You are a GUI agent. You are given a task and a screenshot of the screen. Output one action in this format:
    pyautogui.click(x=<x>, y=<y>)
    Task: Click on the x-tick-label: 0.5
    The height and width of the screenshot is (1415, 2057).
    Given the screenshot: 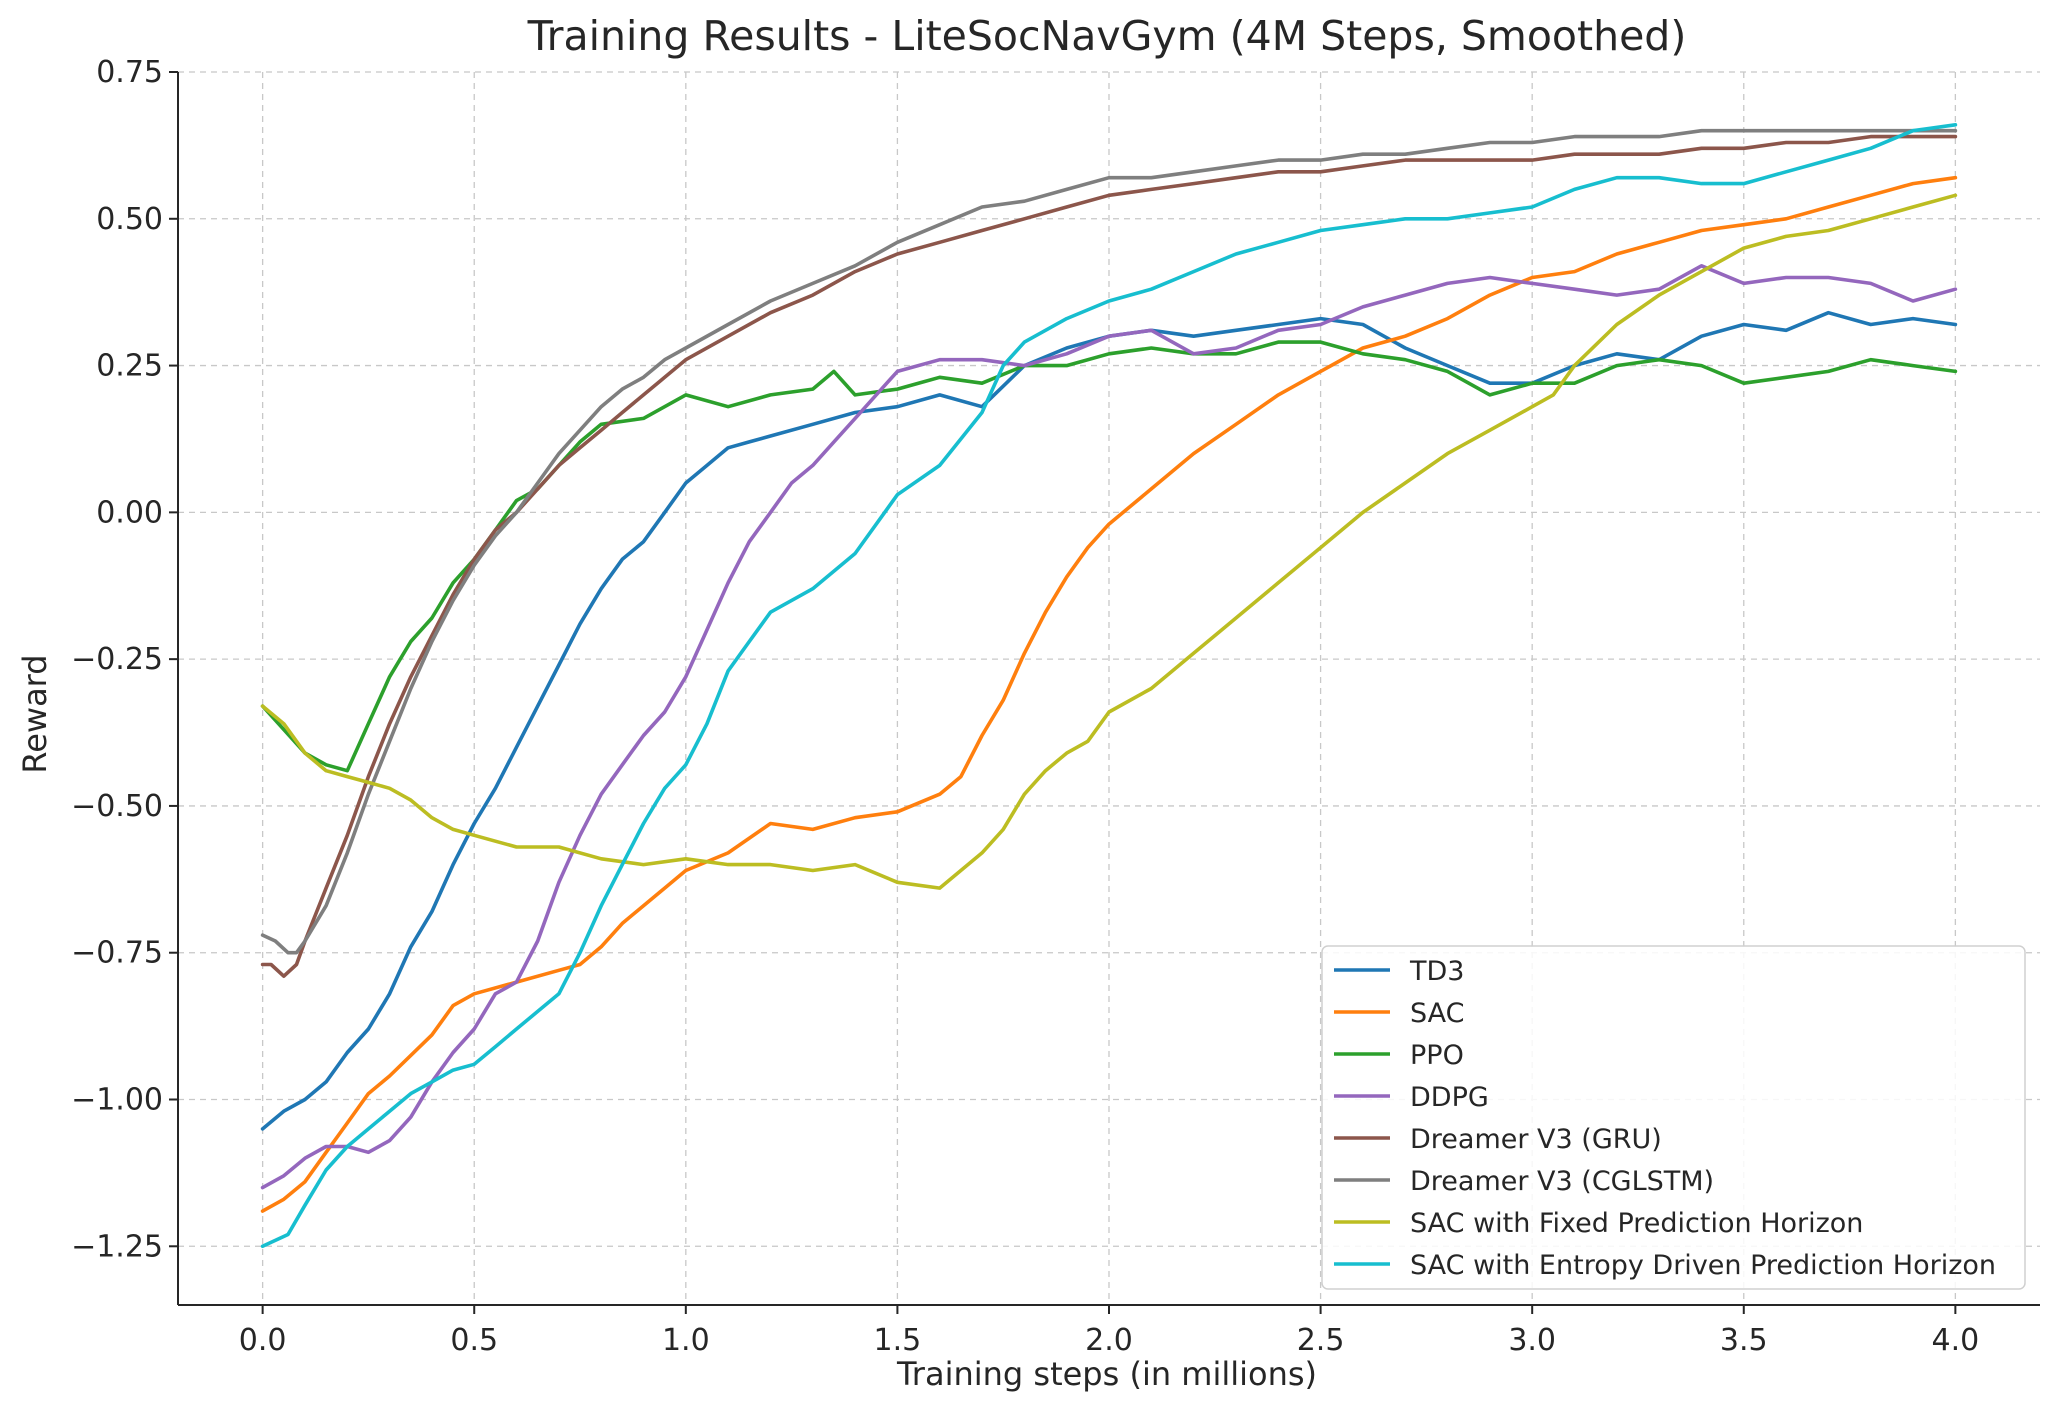 What is the action you would take?
    pyautogui.click(x=474, y=1340)
    